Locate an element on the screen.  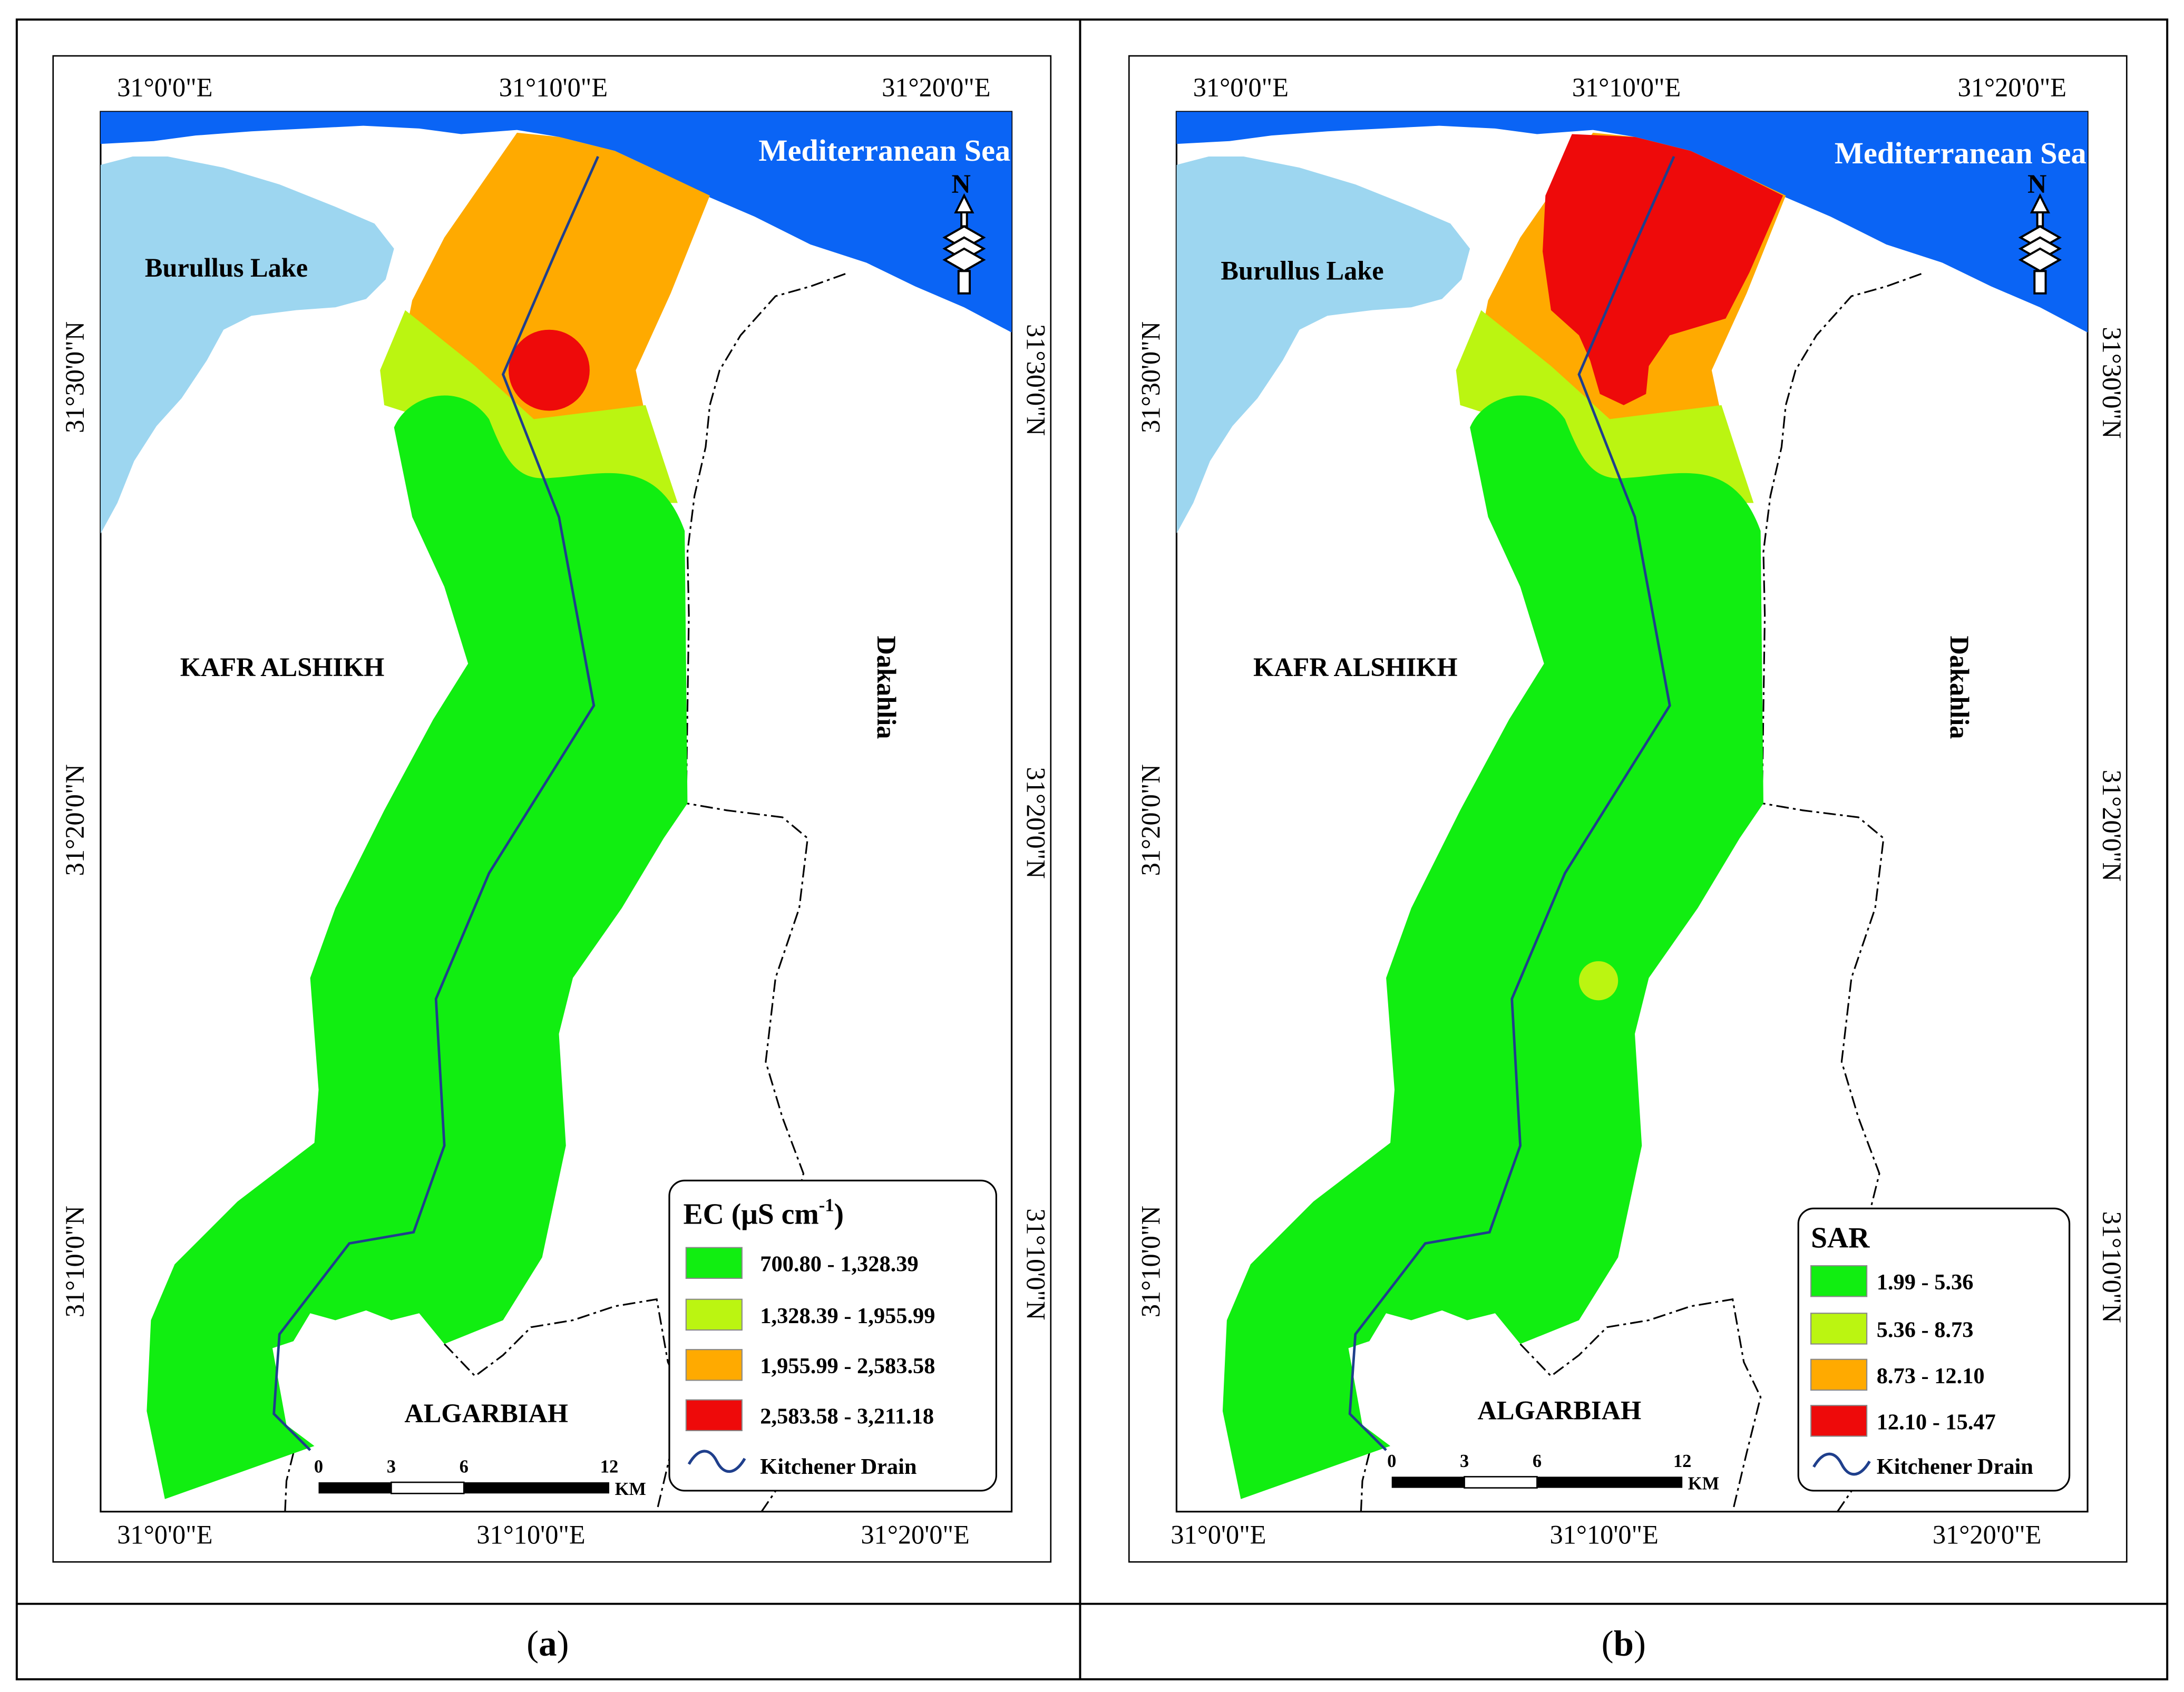
legend-box is located at coordinates (832, 1335).